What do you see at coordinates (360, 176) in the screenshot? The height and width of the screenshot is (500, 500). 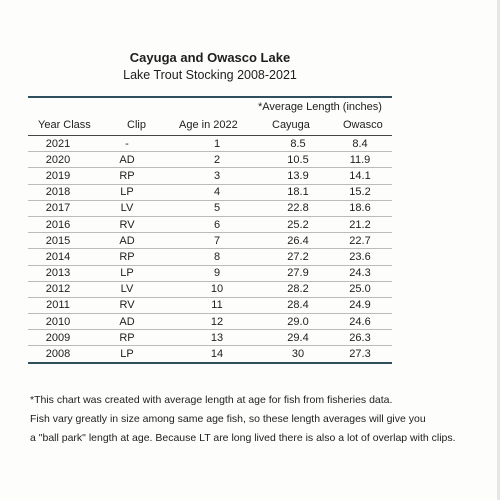 I see `owasco-length-cell: 14.1` at bounding box center [360, 176].